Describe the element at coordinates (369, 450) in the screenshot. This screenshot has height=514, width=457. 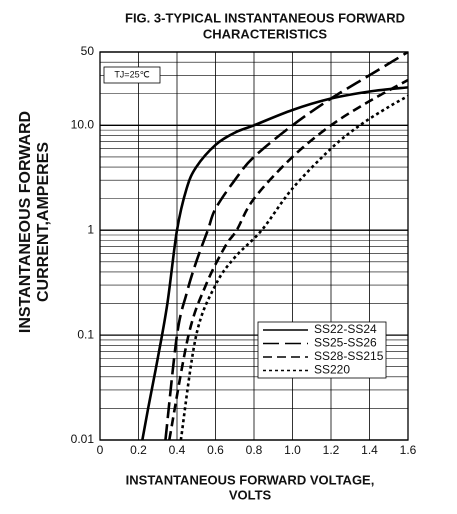
I see `x-tick-label: 1.4` at that location.